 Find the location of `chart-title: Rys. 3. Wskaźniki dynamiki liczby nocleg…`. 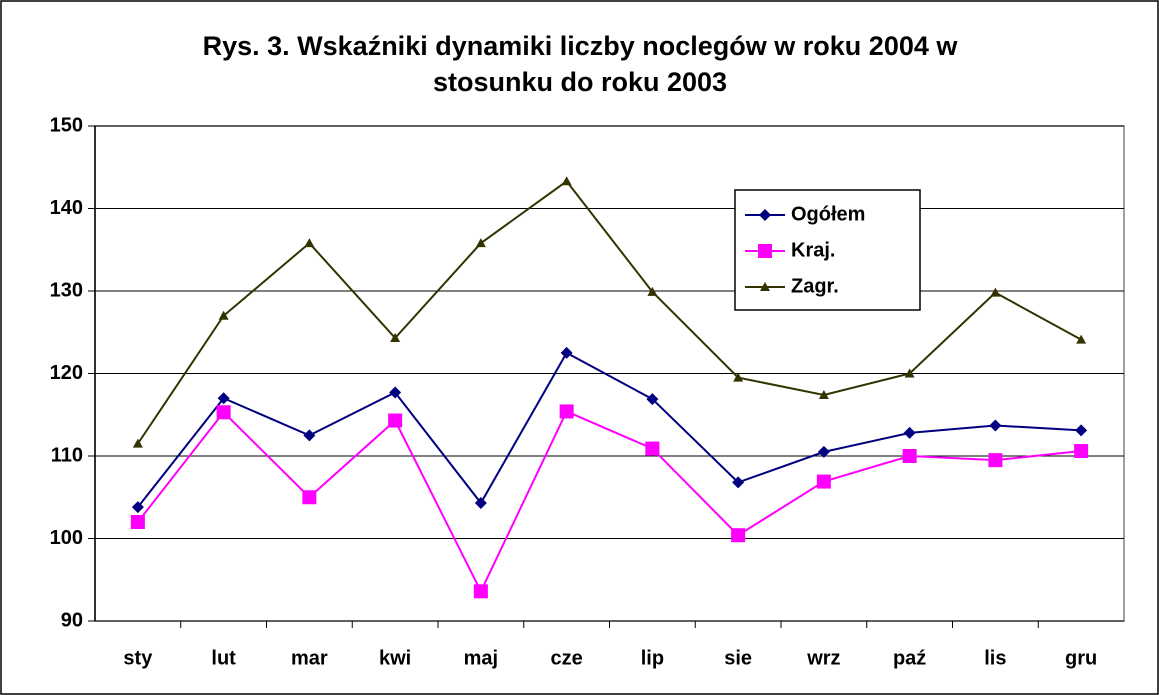

chart-title: Rys. 3. Wskaźniki dynamiki liczby nocleg… is located at coordinates (580, 64).